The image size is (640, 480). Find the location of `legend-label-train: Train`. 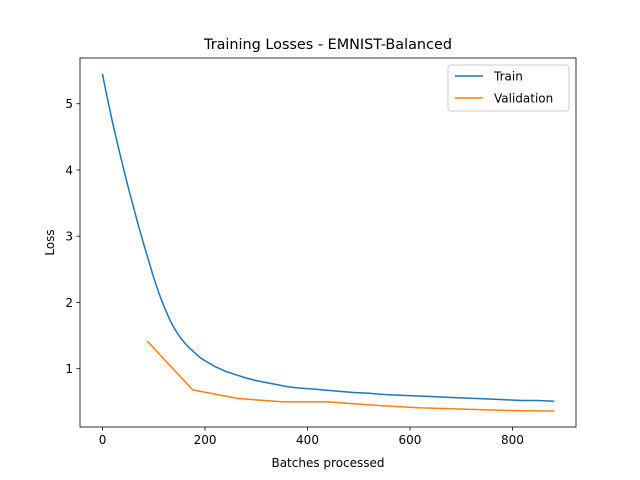

legend-label-train: Train is located at coordinates (508, 77).